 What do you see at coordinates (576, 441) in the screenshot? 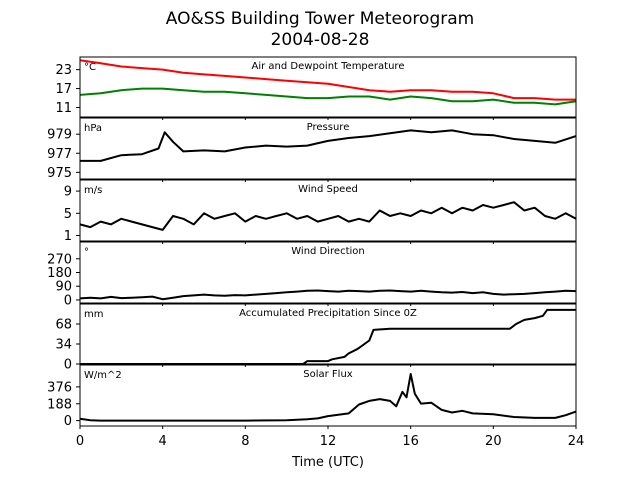
I see `x-tick-label-6: 24` at bounding box center [576, 441].